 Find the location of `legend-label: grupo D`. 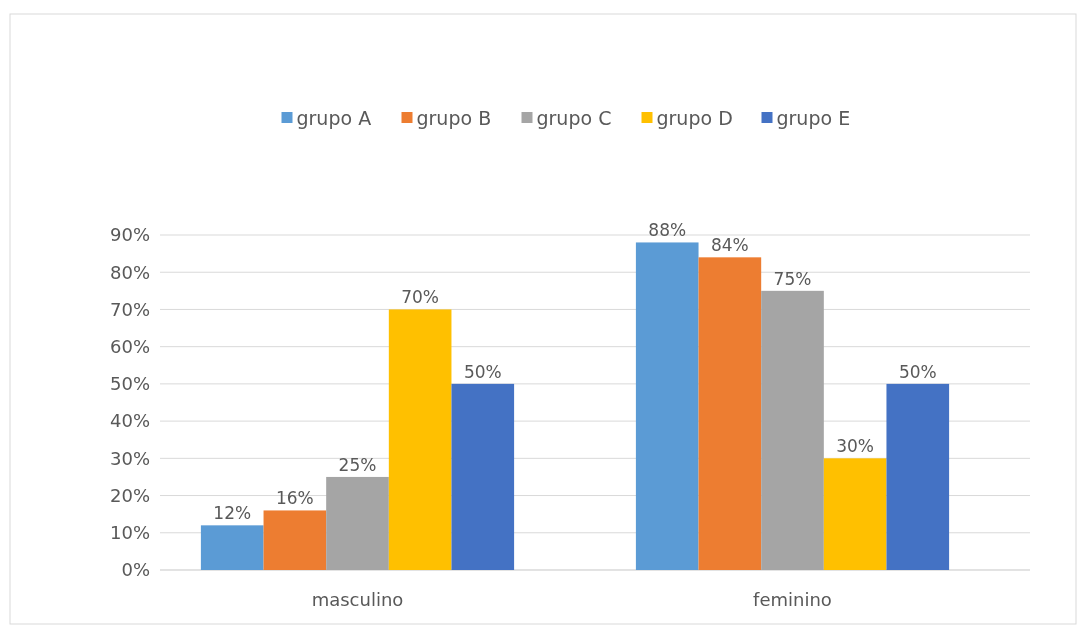

legend-label: grupo D is located at coordinates (694, 117).